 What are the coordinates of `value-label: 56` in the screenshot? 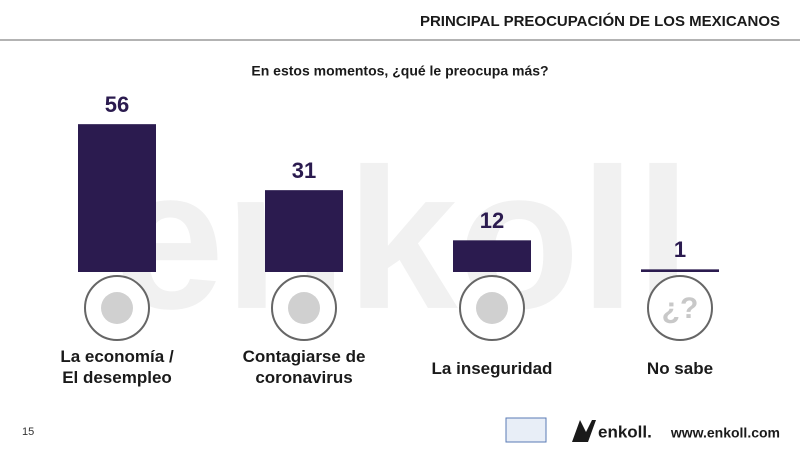 It's located at (117, 104).